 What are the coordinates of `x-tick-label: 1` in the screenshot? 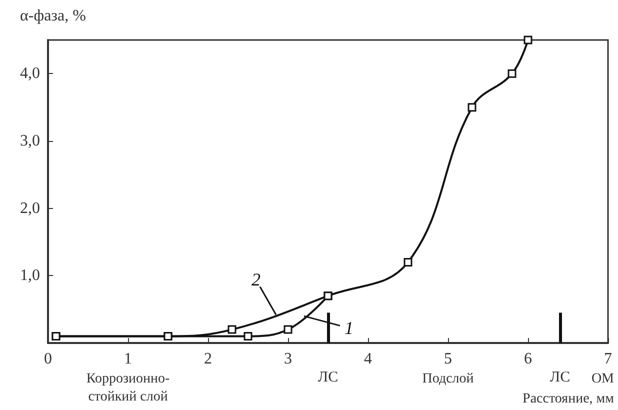 It's located at (128, 359).